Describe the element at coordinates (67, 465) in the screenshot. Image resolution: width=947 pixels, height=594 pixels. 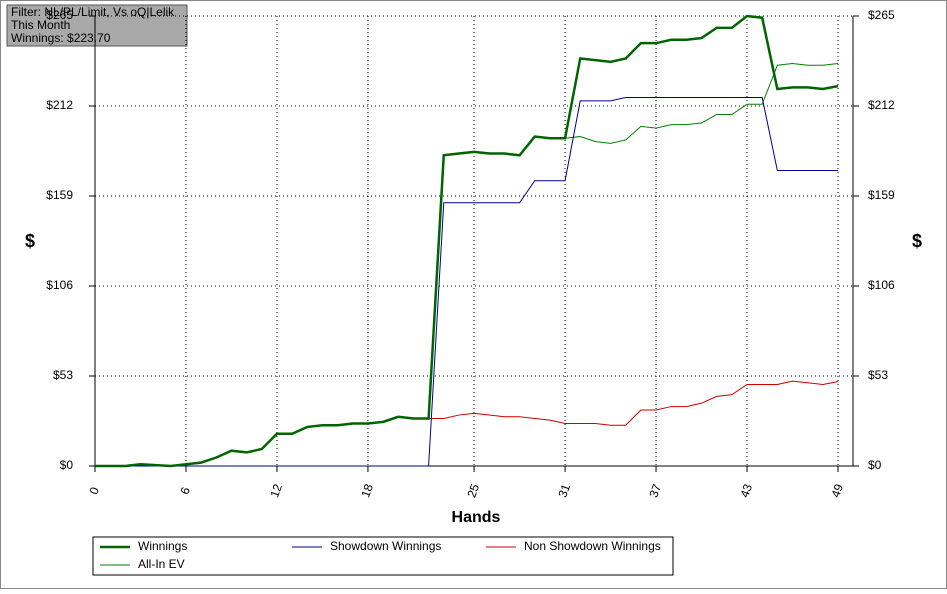
I see `y-tick-label: $0` at that location.